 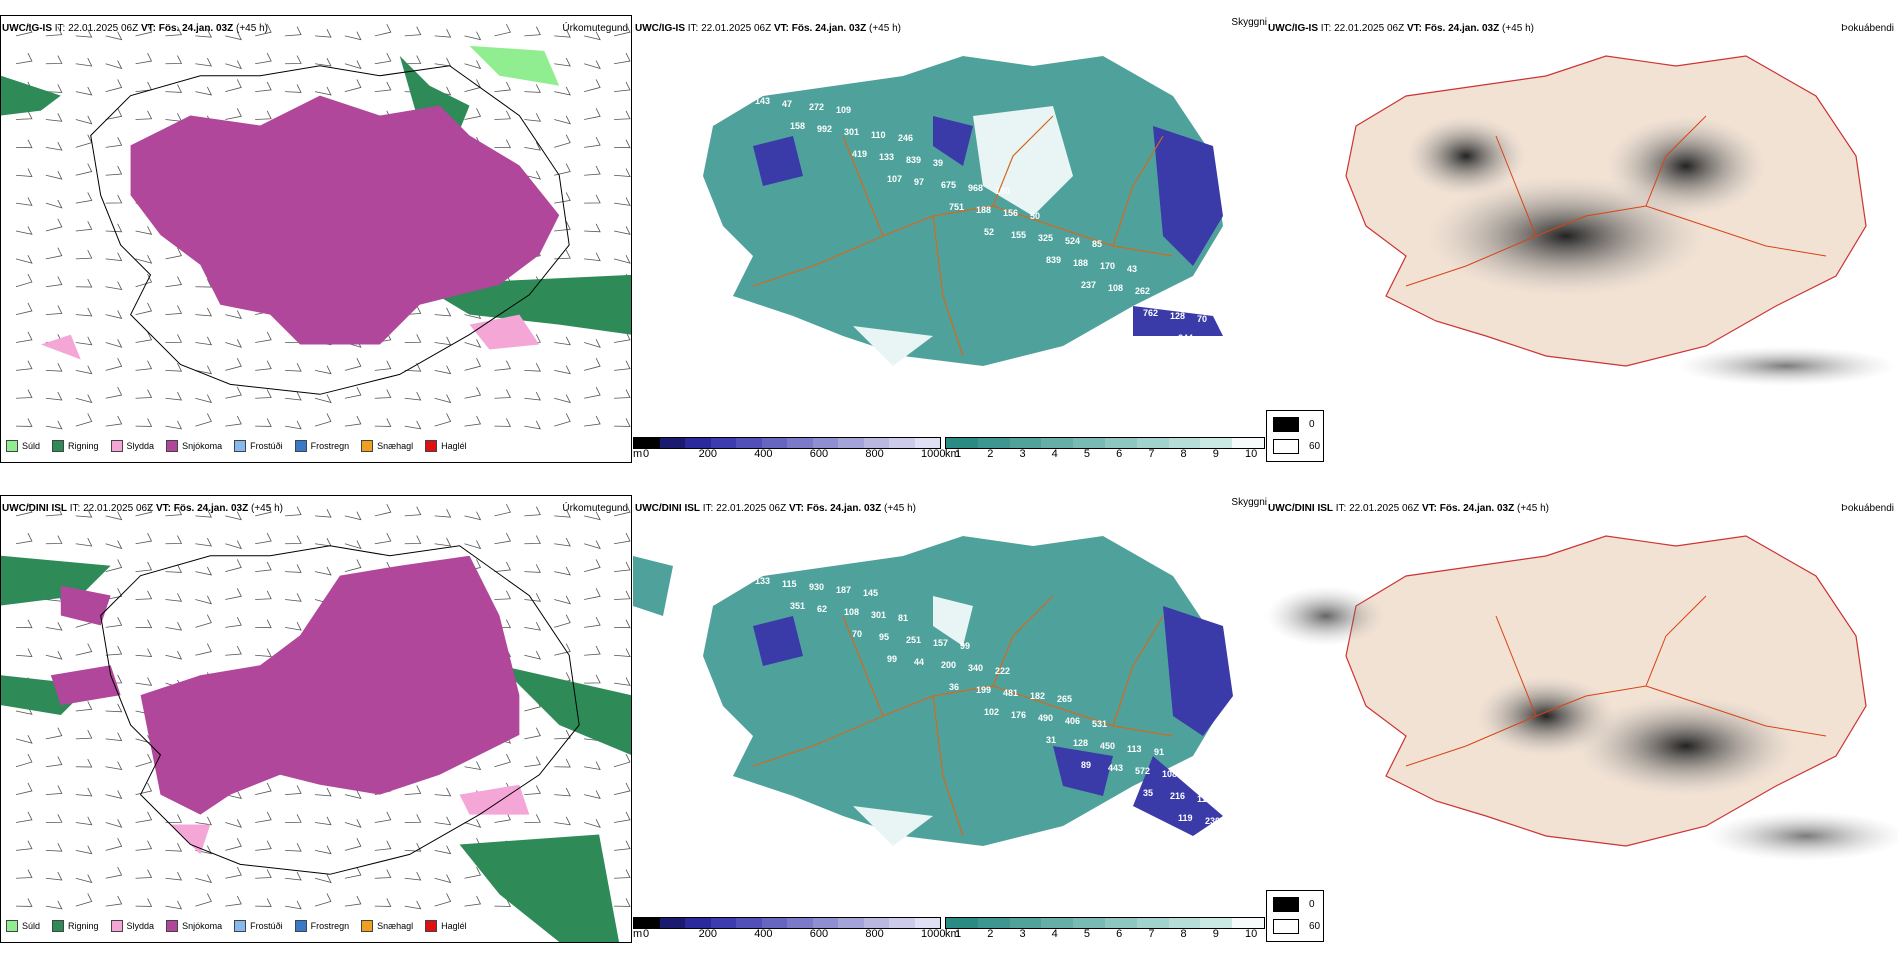 I want to click on colorbar-unit: km, so click(x=952, y=454).